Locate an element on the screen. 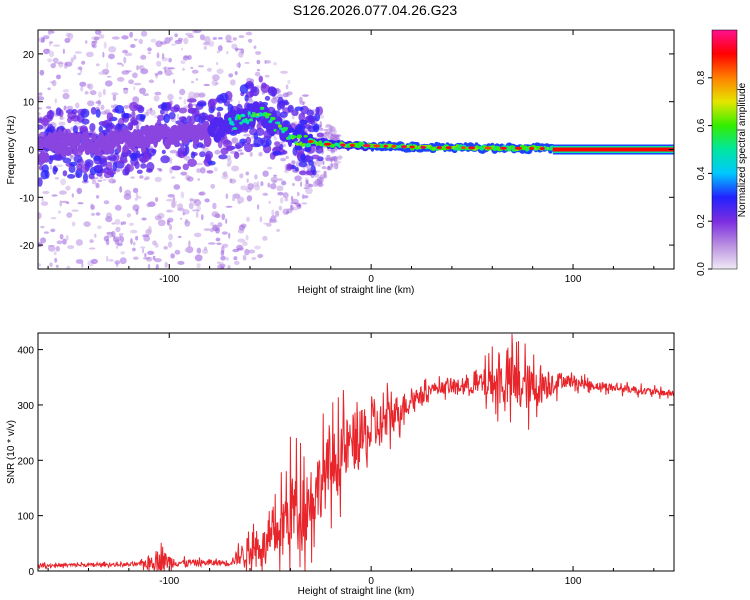 The image size is (750, 600). colorbar-frame is located at coordinates (724, 149).